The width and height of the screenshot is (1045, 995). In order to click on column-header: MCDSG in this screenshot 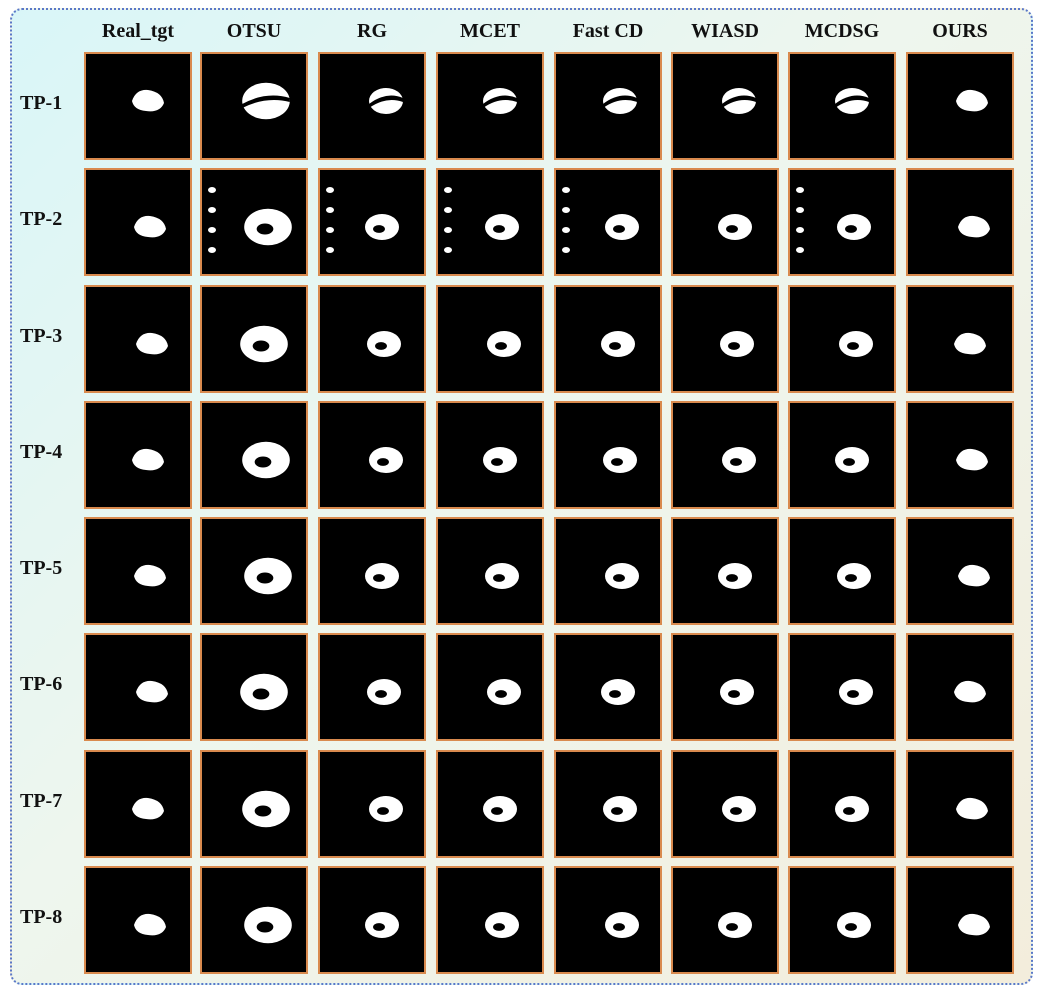, I will do `click(842, 31)`.